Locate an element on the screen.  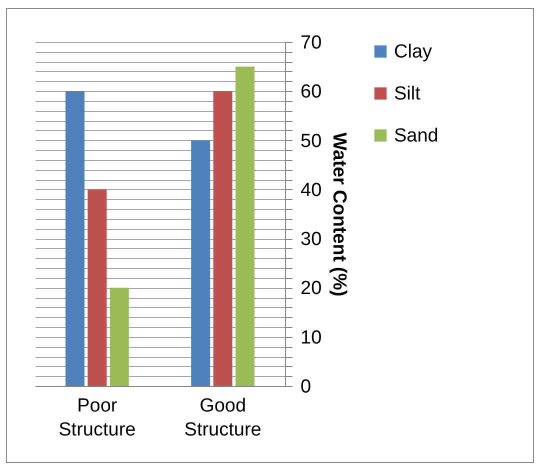
y-axis-title: Water Content (%) is located at coordinates (339, 214).